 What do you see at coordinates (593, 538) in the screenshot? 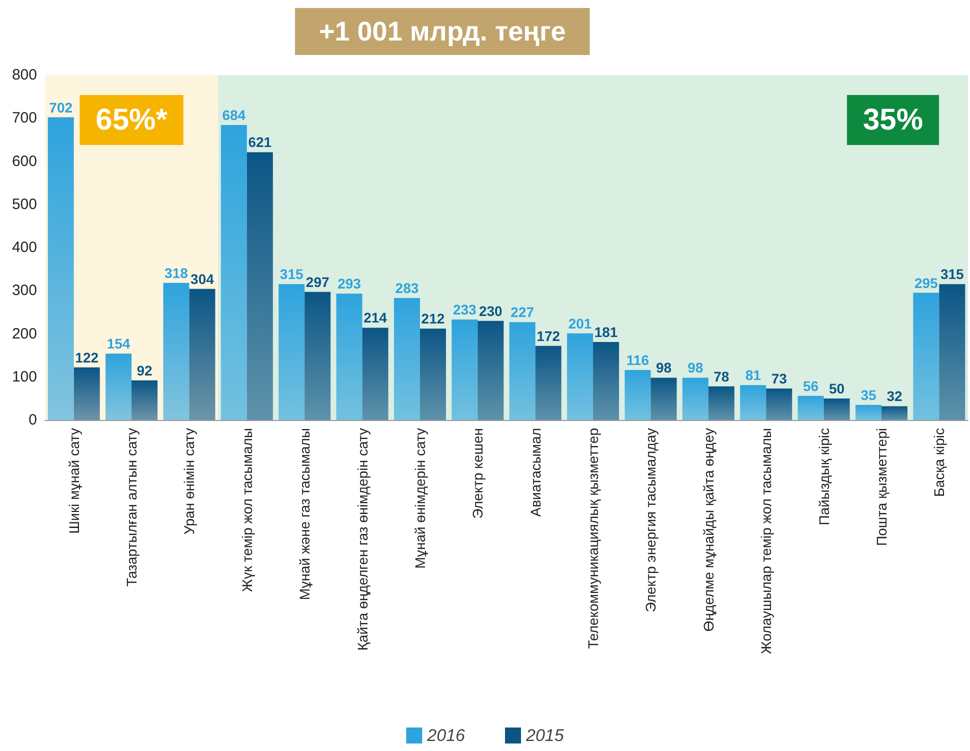
I see `x-tick-label: Телекоммуникациялық қызметтер` at bounding box center [593, 538].